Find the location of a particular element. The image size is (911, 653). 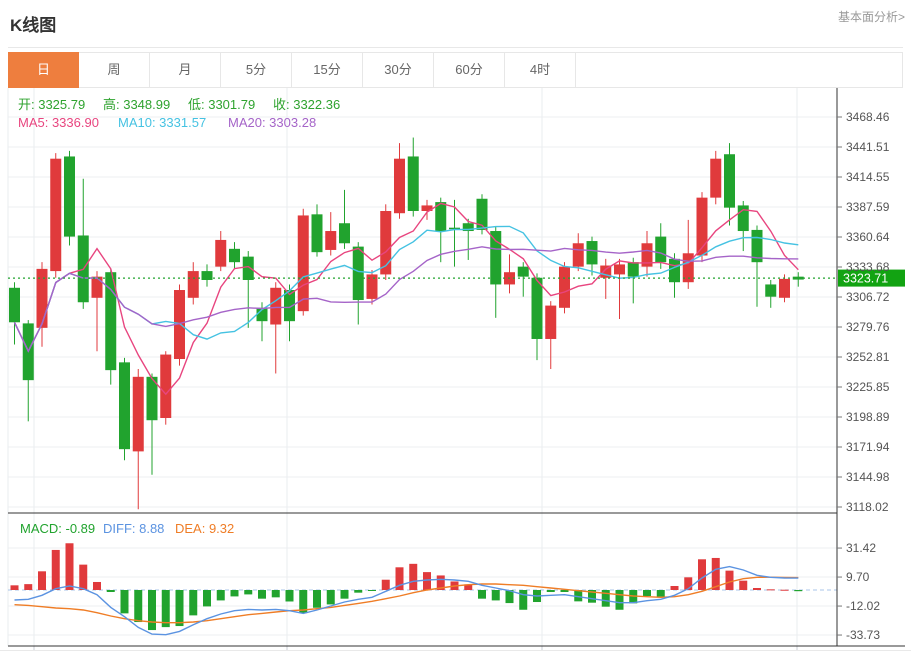

macd-y-label: -33.73 is located at coordinates (863, 635).